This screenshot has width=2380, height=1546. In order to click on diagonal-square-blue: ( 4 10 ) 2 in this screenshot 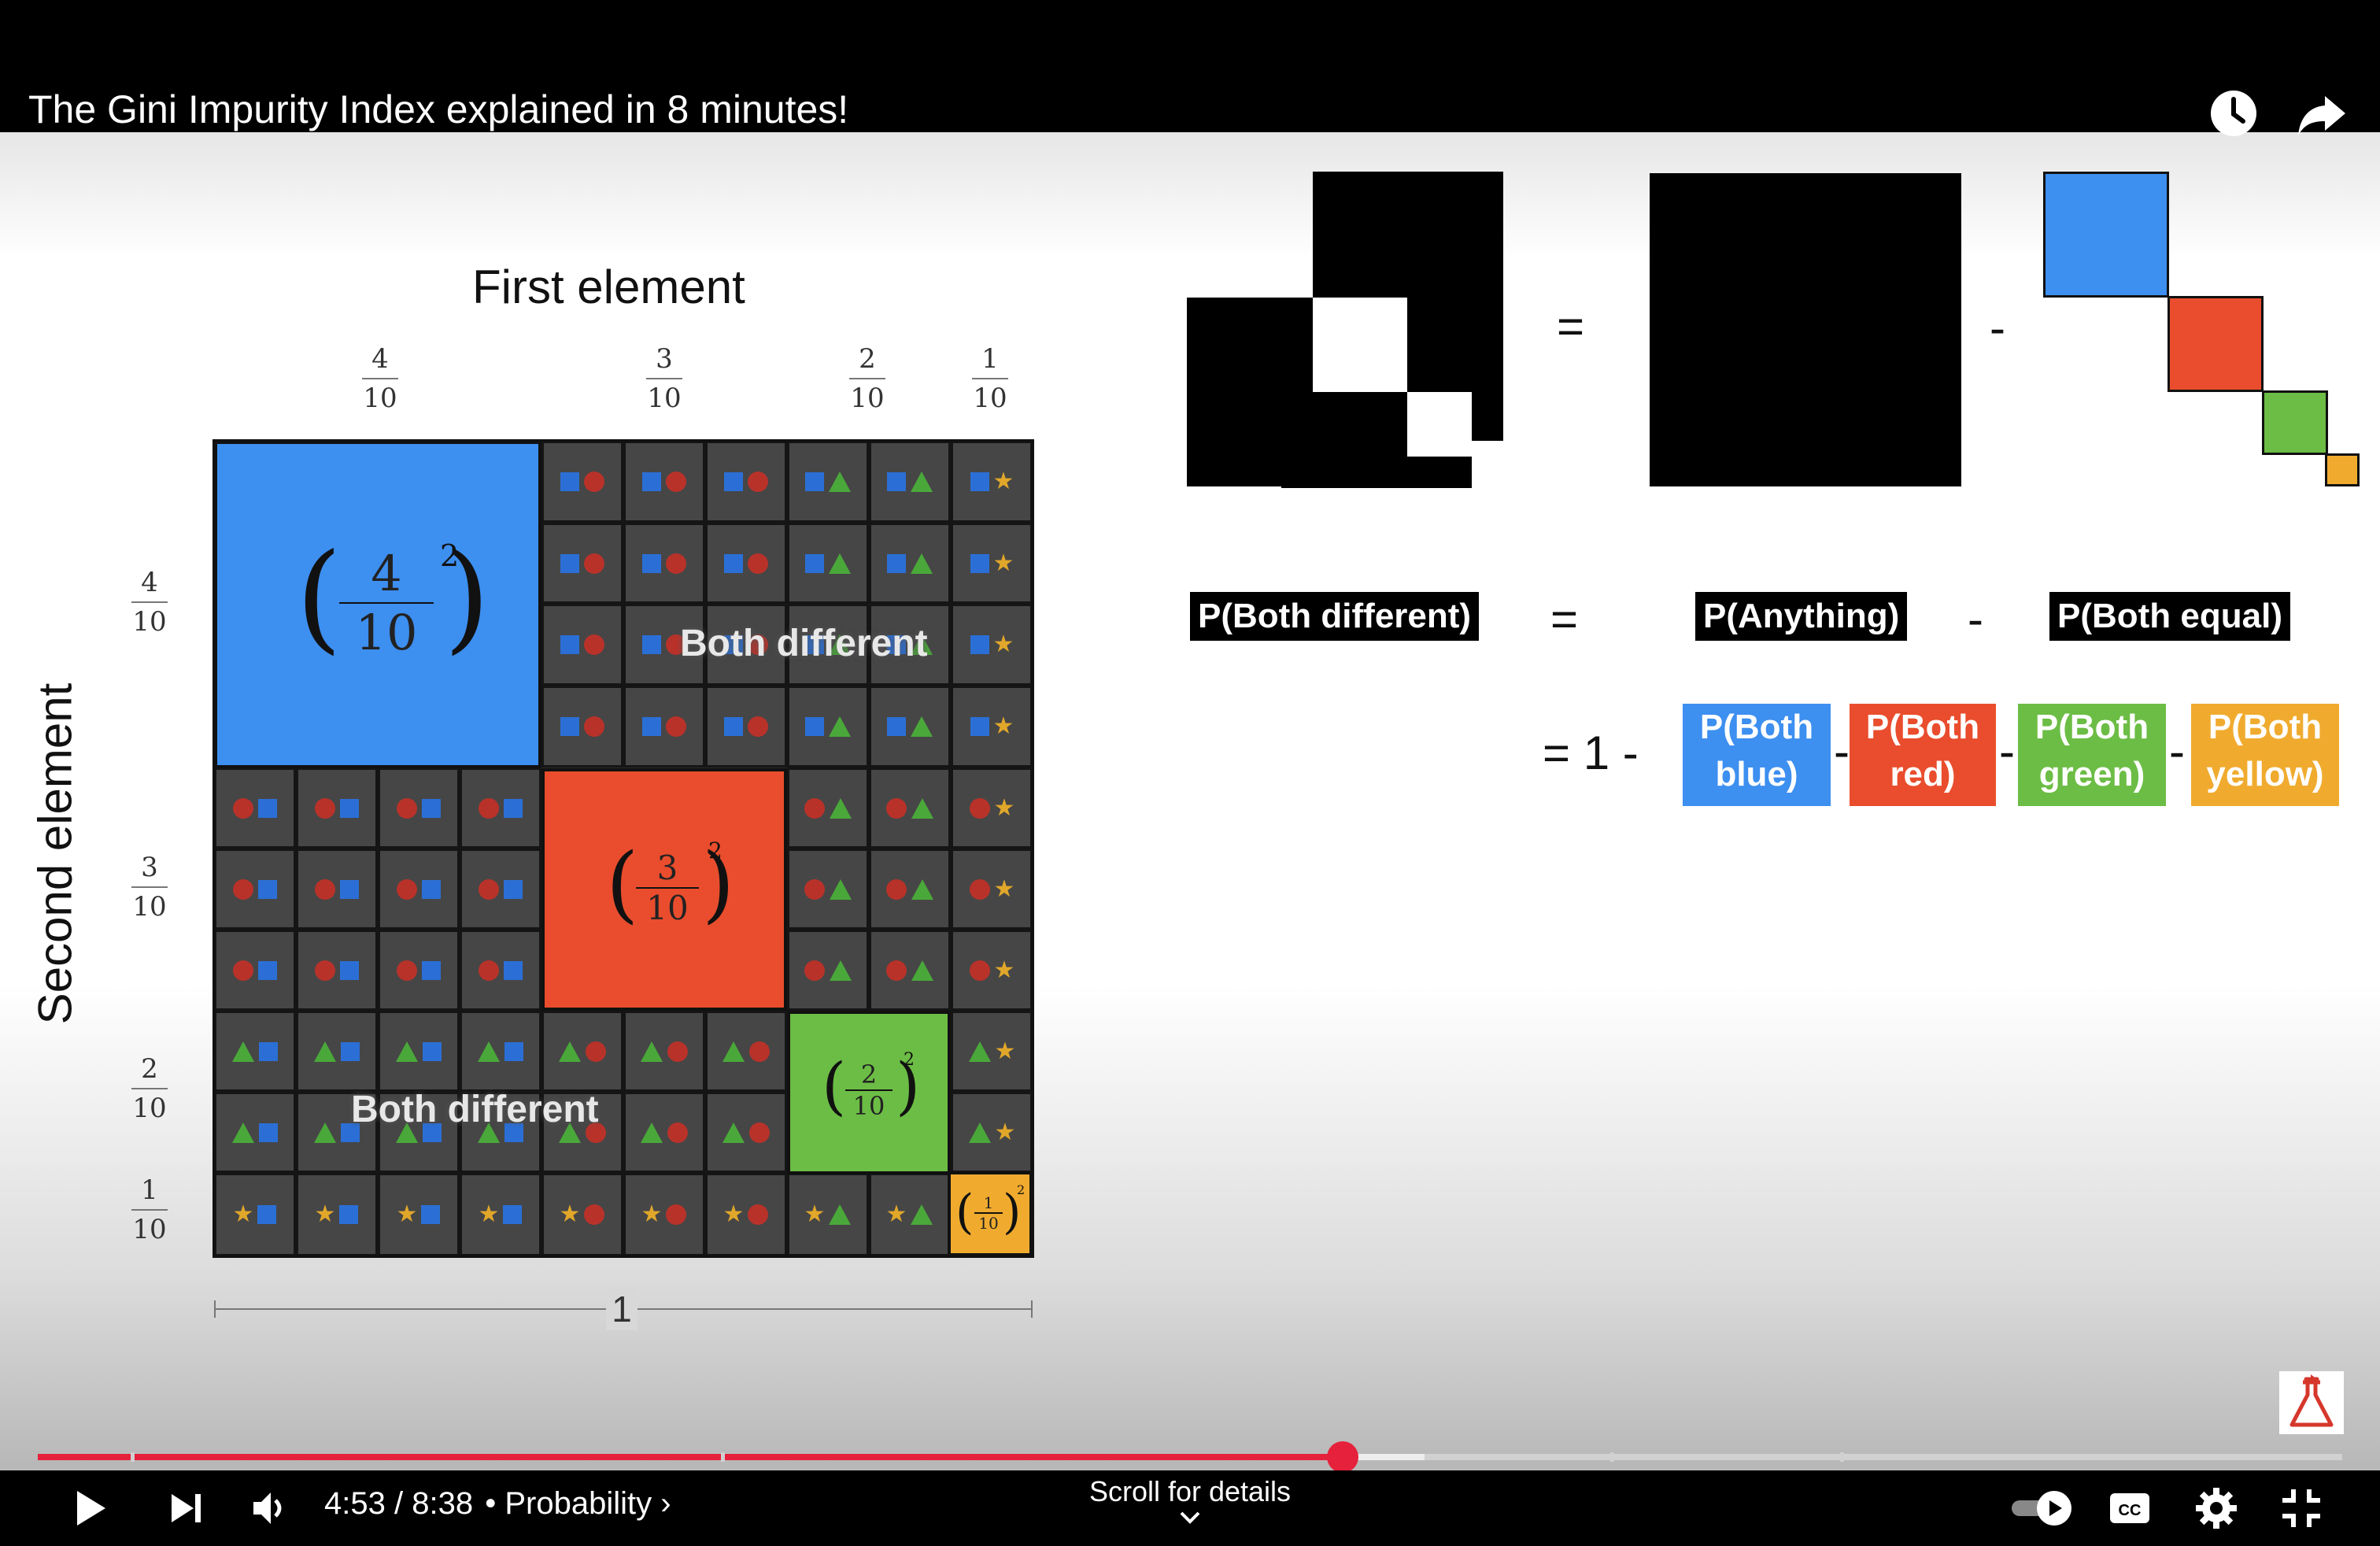, I will do `click(377, 604)`.